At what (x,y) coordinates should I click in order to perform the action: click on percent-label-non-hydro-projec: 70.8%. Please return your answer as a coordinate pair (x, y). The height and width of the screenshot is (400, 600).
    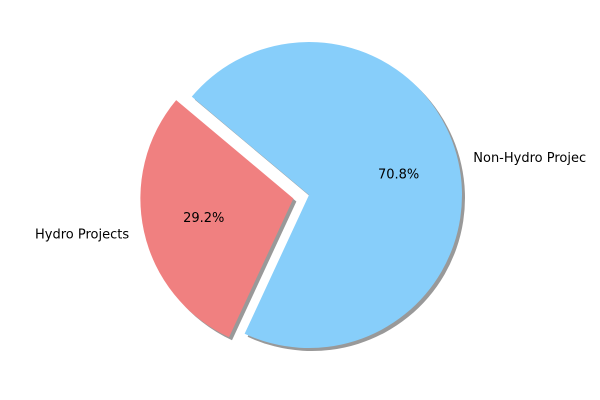
    Looking at the image, I should click on (398, 175).